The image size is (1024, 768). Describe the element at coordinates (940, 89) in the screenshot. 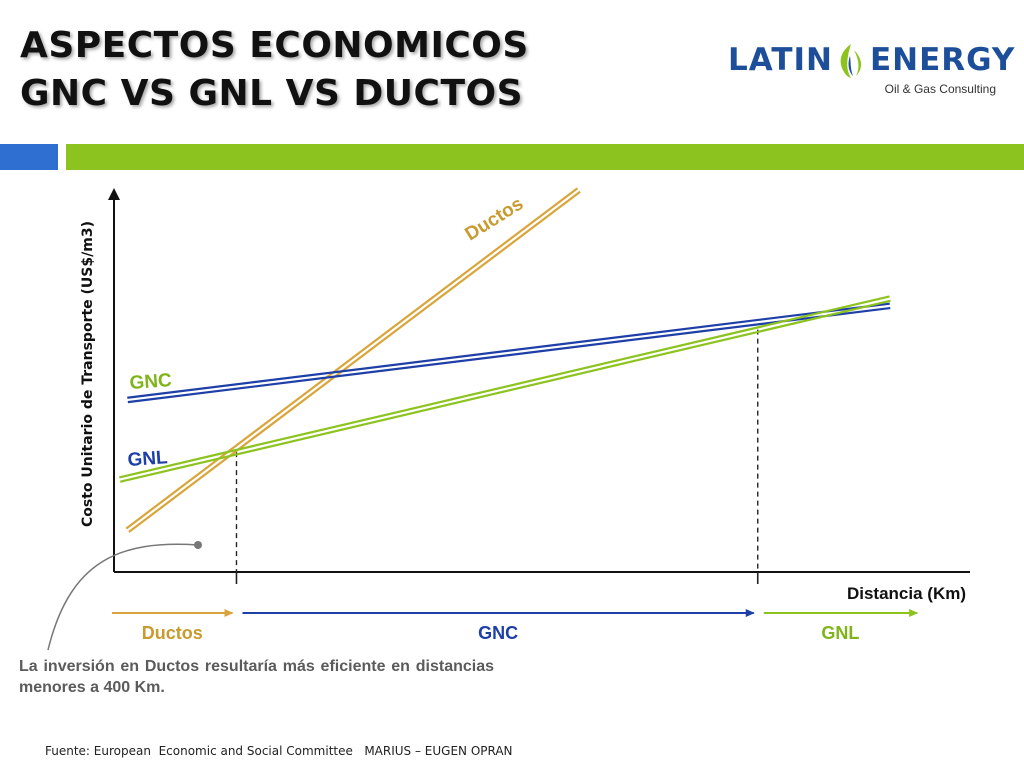

I see `logo-subtitle: Oil & Gas Consulting` at that location.